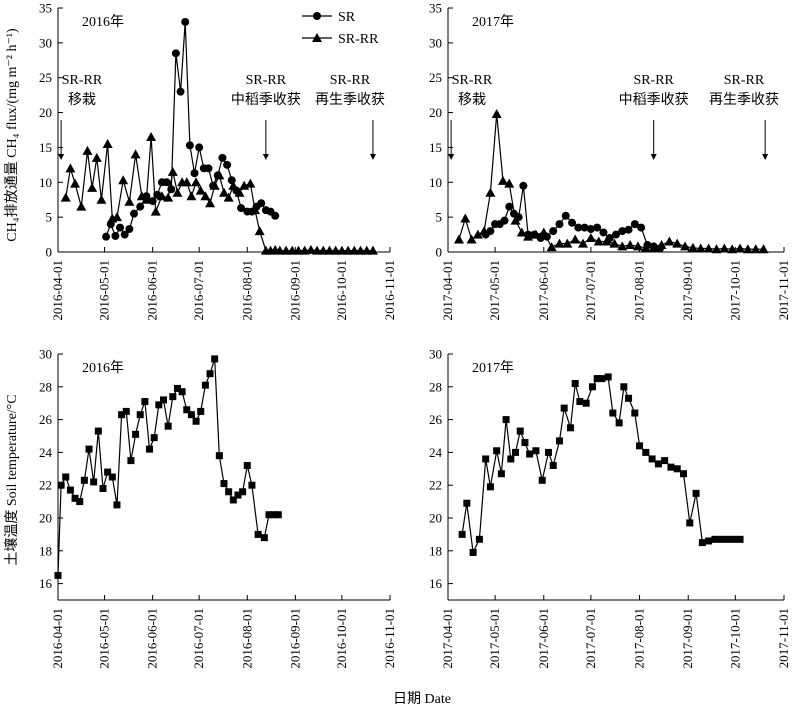 This screenshot has width=800, height=709. Describe the element at coordinates (294, 638) in the screenshot. I see `x-tick-label: 2016-09-01` at that location.